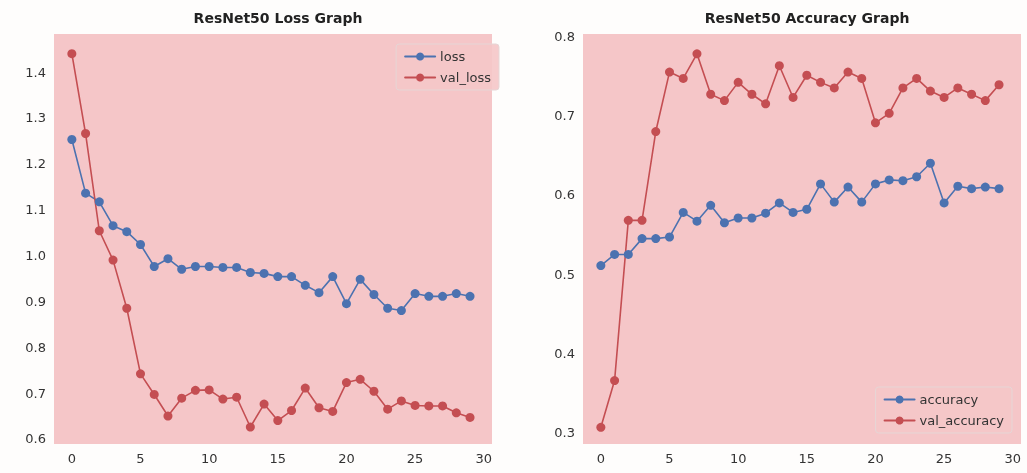 The height and width of the screenshot is (473, 1027). Describe the element at coordinates (35, 118) in the screenshot. I see `y-tick-label: 1.3` at that location.